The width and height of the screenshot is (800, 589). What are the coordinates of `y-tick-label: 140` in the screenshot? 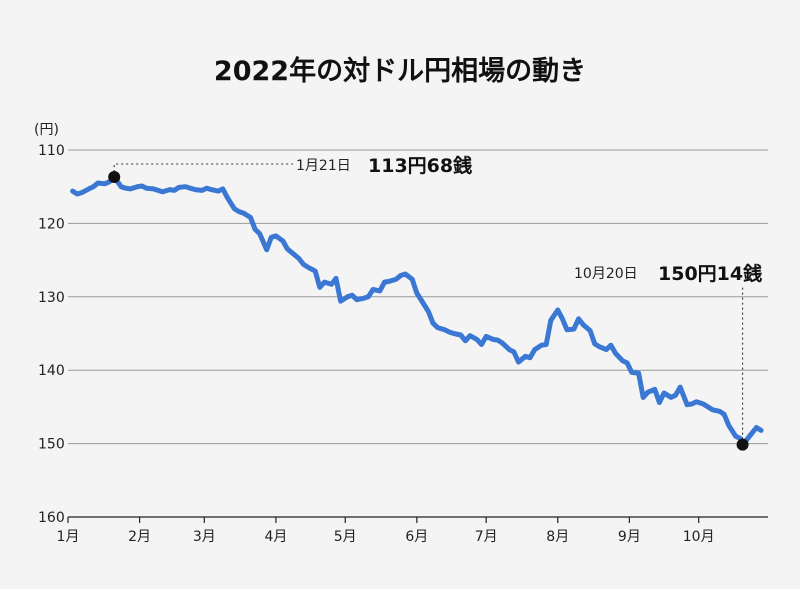 It's located at (51, 371).